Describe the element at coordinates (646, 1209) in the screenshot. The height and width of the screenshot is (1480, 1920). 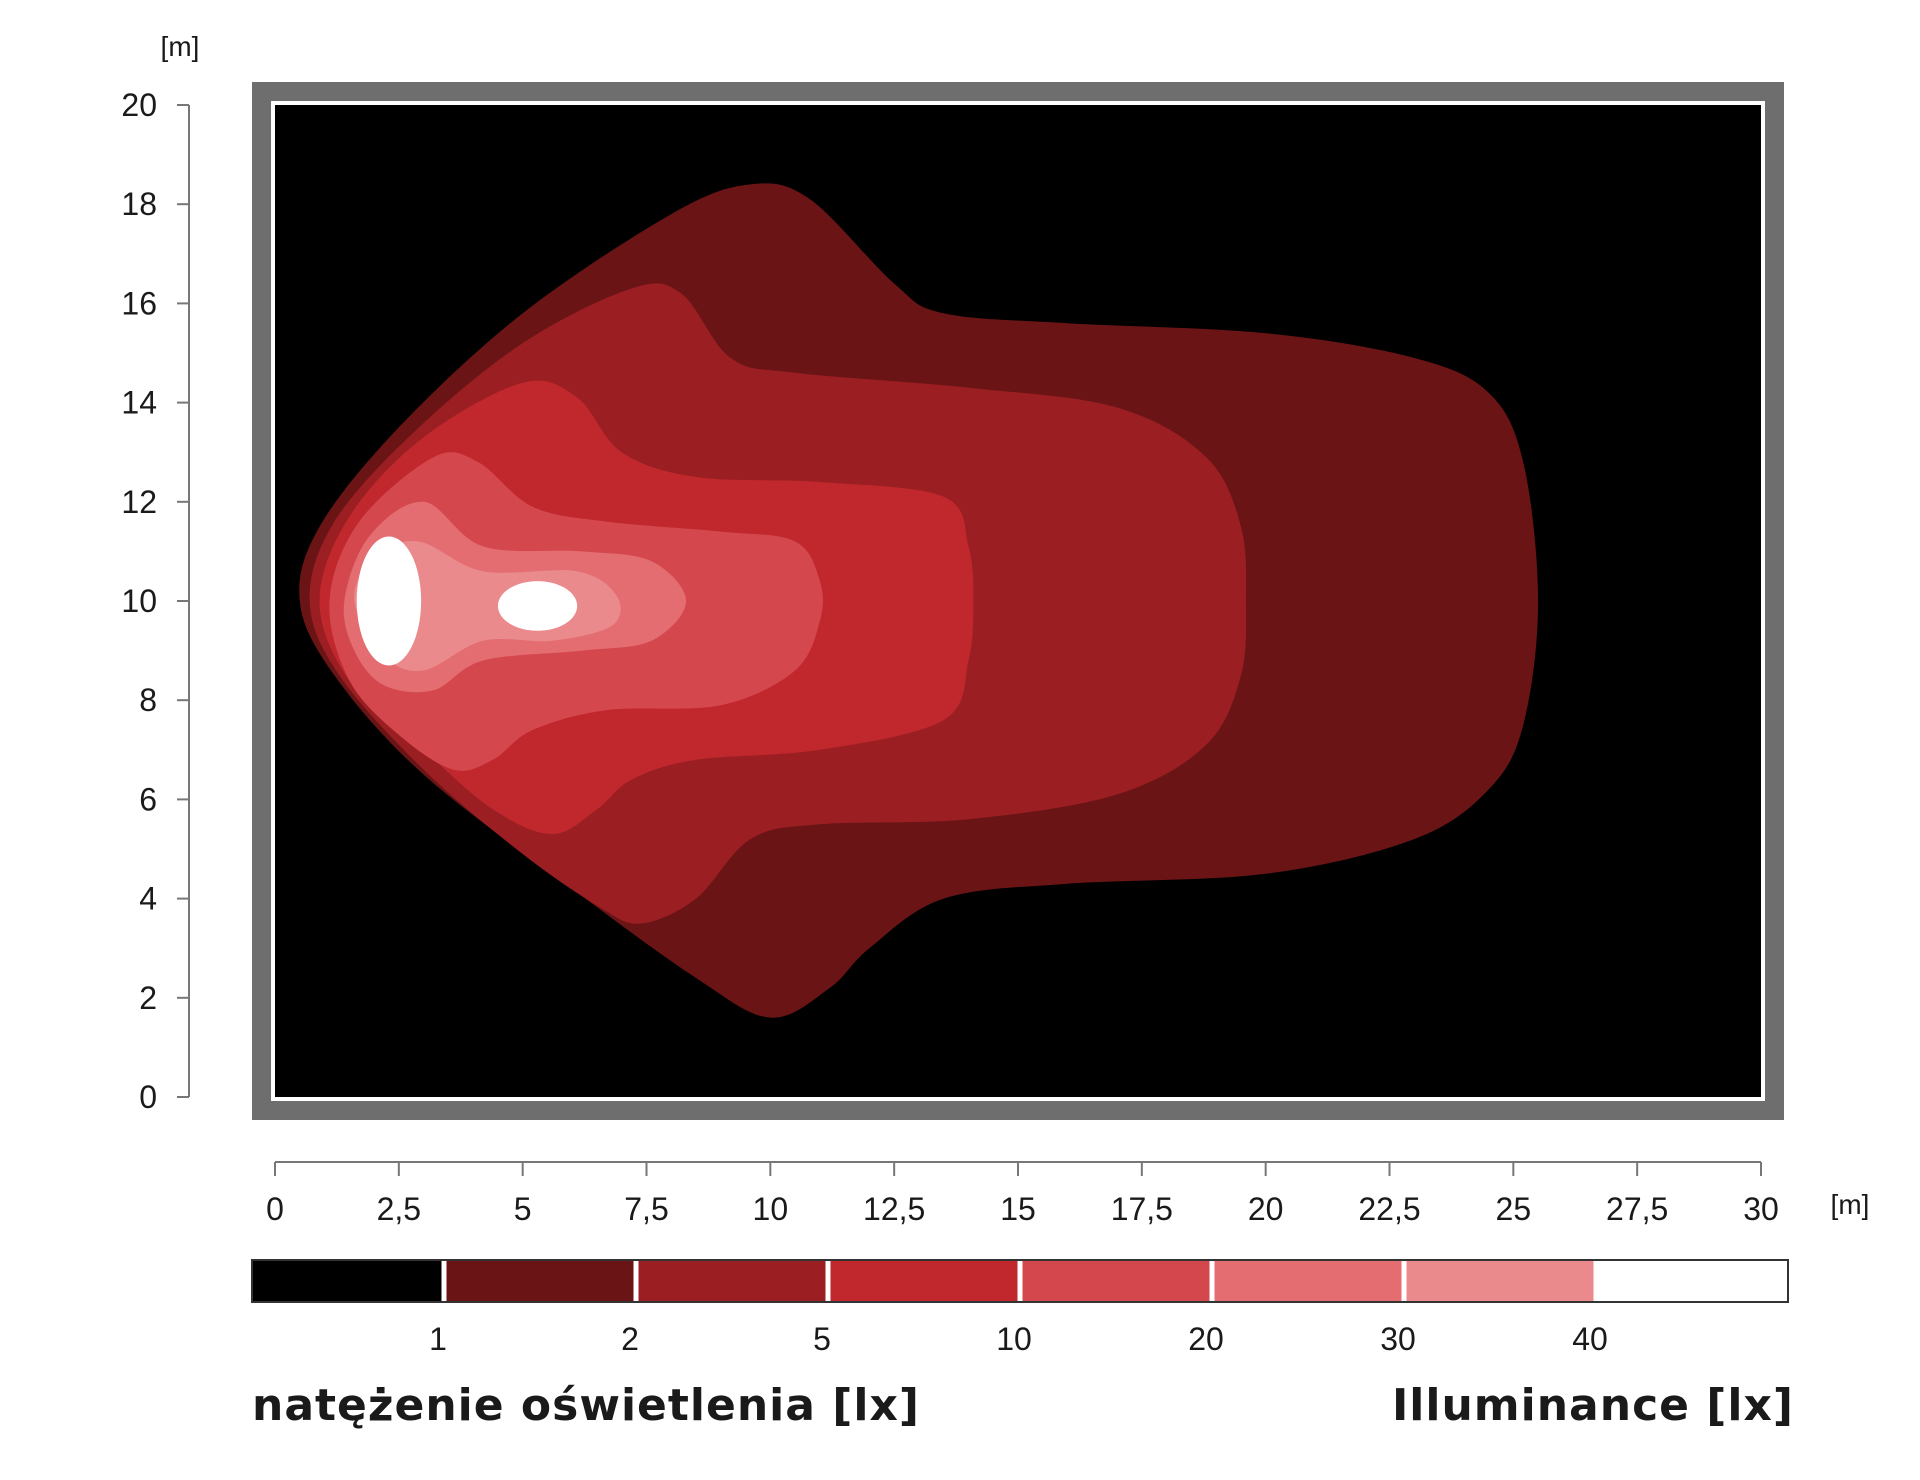
I see `x-tick-label: 7,5` at that location.